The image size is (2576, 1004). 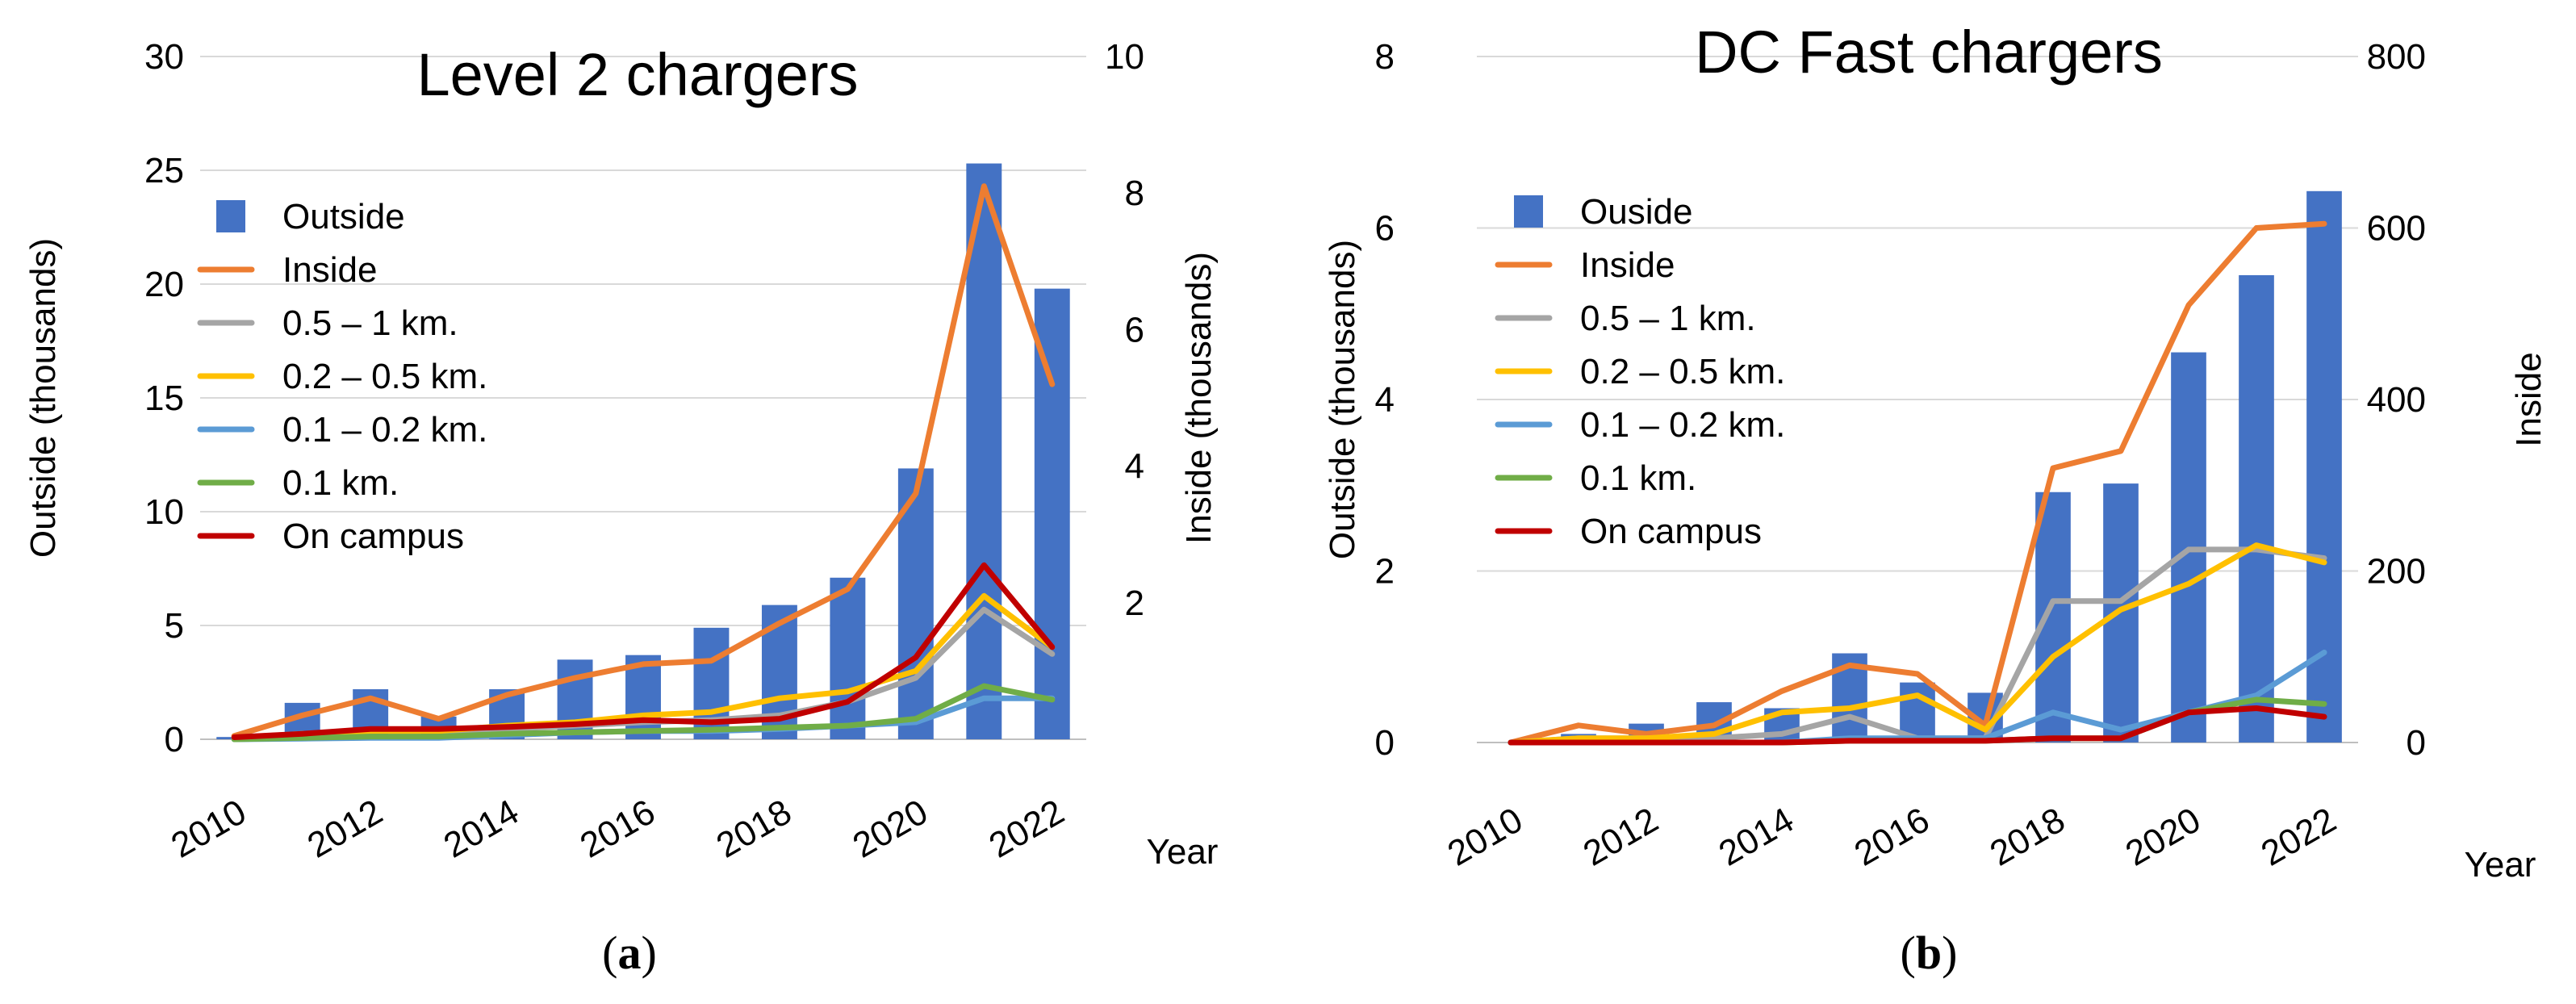 I want to click on y2-axis-title: Inside (thousands), so click(x=1199, y=398).